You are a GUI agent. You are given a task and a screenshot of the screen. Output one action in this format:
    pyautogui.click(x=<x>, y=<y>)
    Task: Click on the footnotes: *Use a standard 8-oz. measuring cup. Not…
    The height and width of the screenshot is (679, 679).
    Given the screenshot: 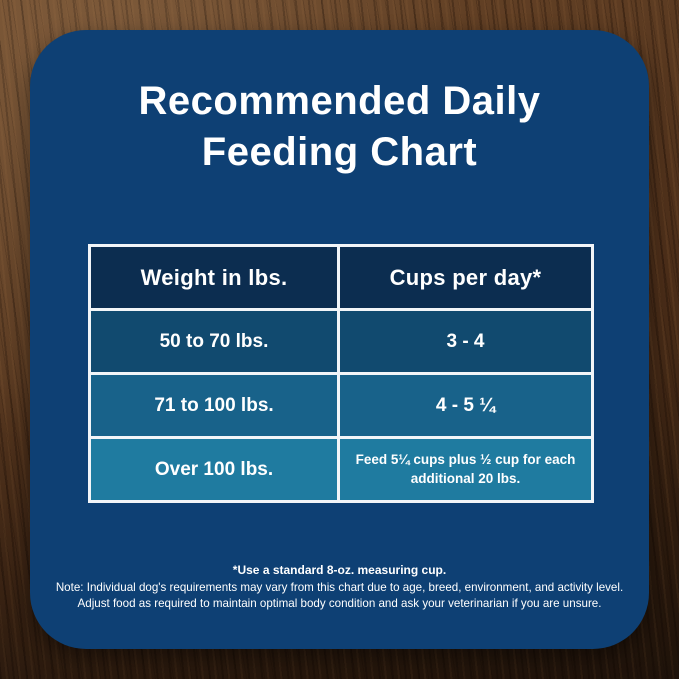 What is the action you would take?
    pyautogui.click(x=339, y=588)
    